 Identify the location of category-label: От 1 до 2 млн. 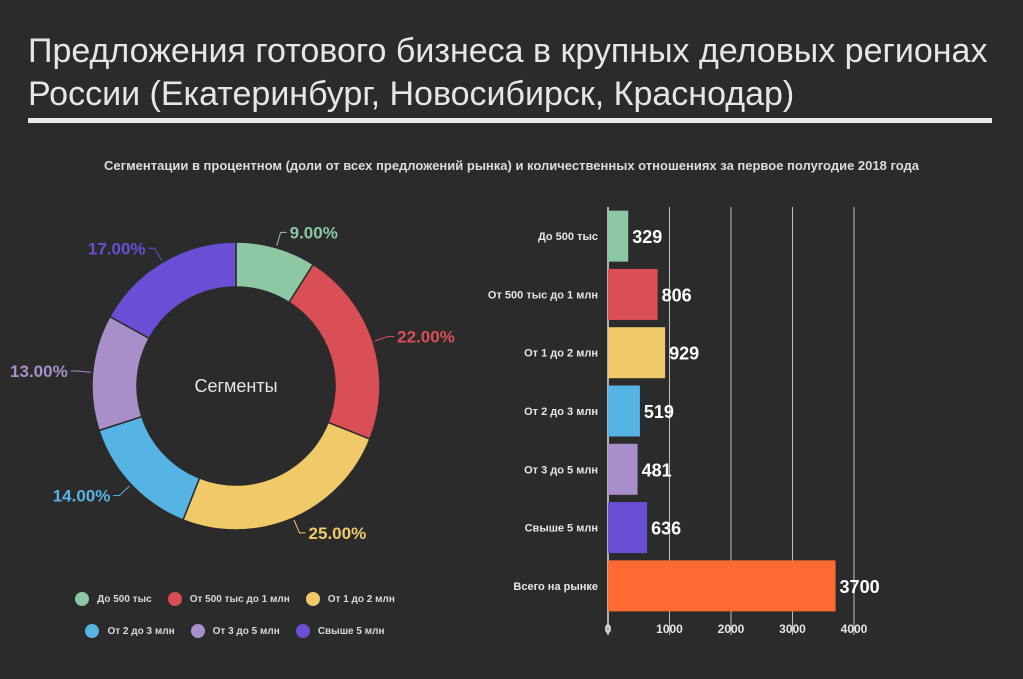
(561, 354).